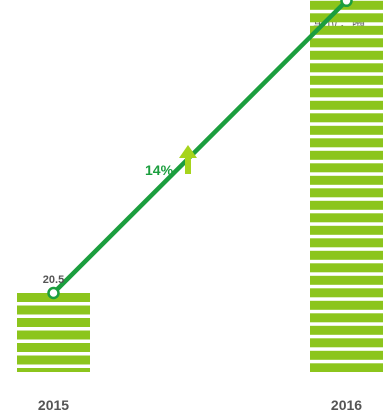 The image size is (383, 411). Describe the element at coordinates (53, 280) in the screenshot. I see `value-label-2015: 20.5` at that location.